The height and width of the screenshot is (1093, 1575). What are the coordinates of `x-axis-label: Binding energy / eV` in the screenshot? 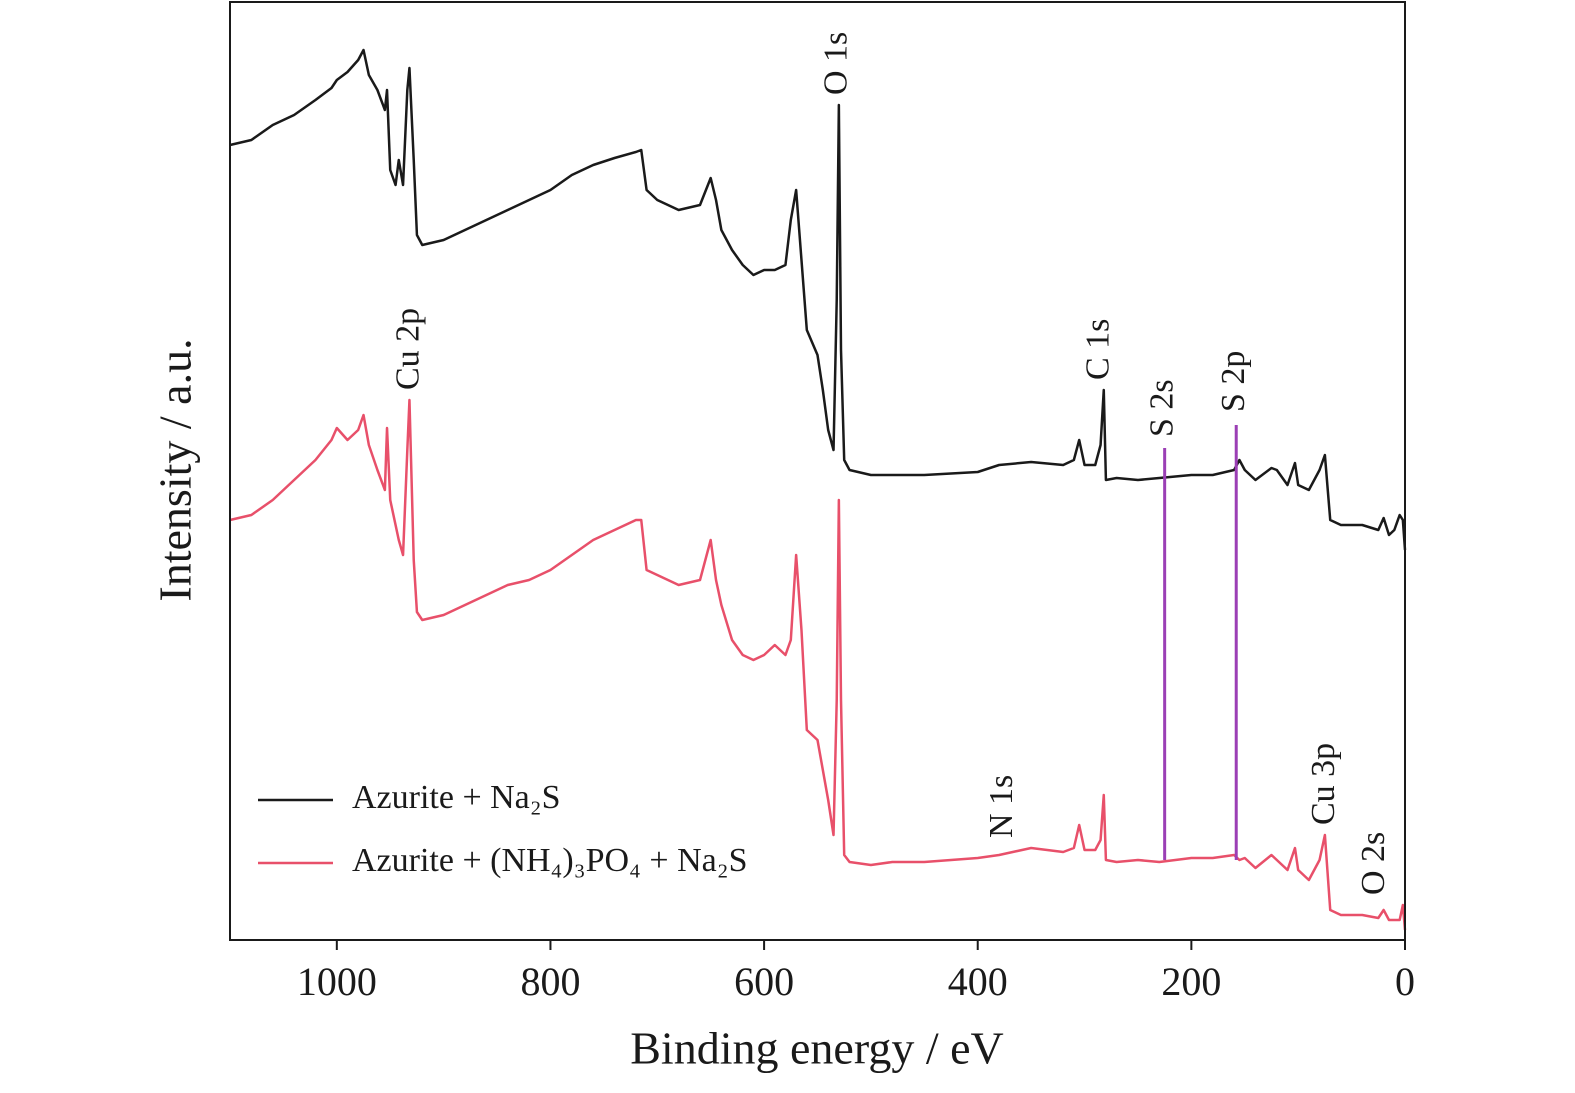 It's located at (816, 1048).